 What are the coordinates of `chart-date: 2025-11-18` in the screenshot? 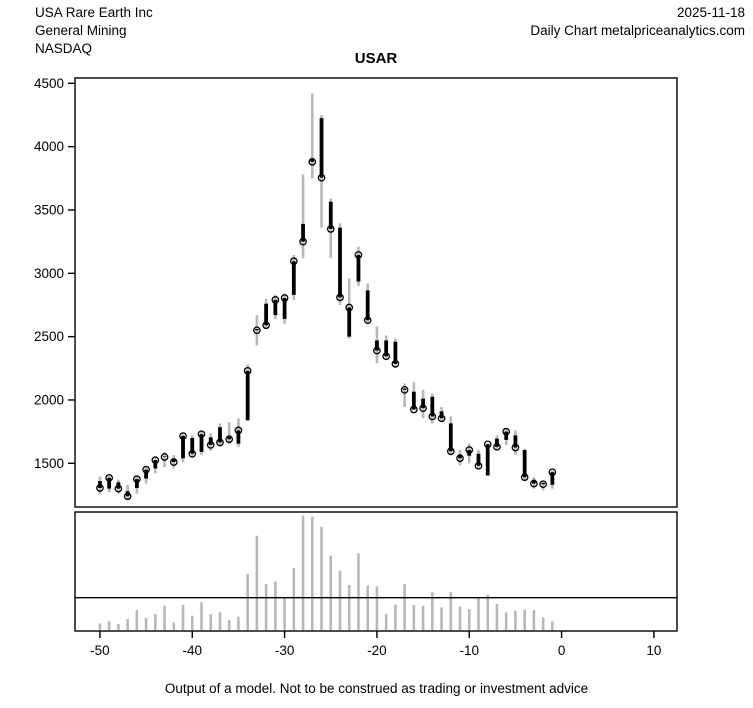 It's located at (710, 12).